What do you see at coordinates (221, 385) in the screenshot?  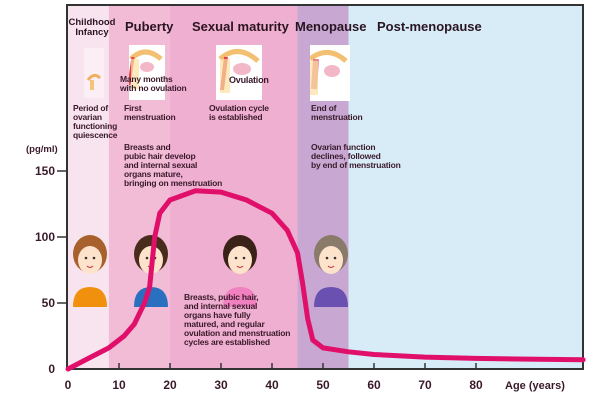 I see `x-tick-label: 30` at bounding box center [221, 385].